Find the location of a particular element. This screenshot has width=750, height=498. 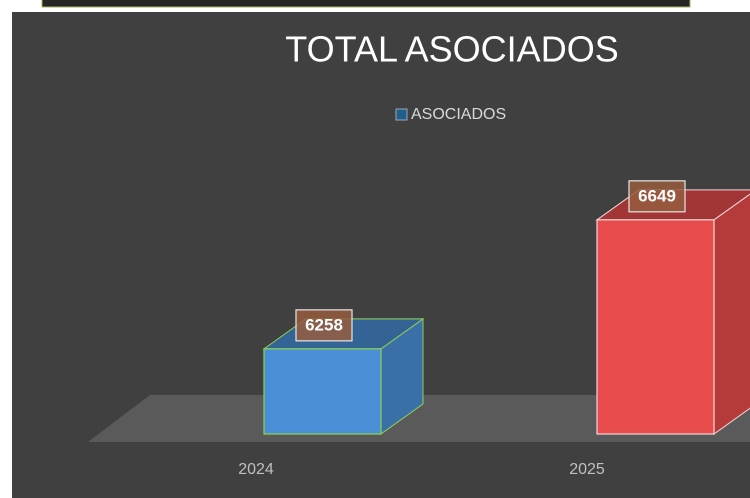

top-strip is located at coordinates (366, 4).